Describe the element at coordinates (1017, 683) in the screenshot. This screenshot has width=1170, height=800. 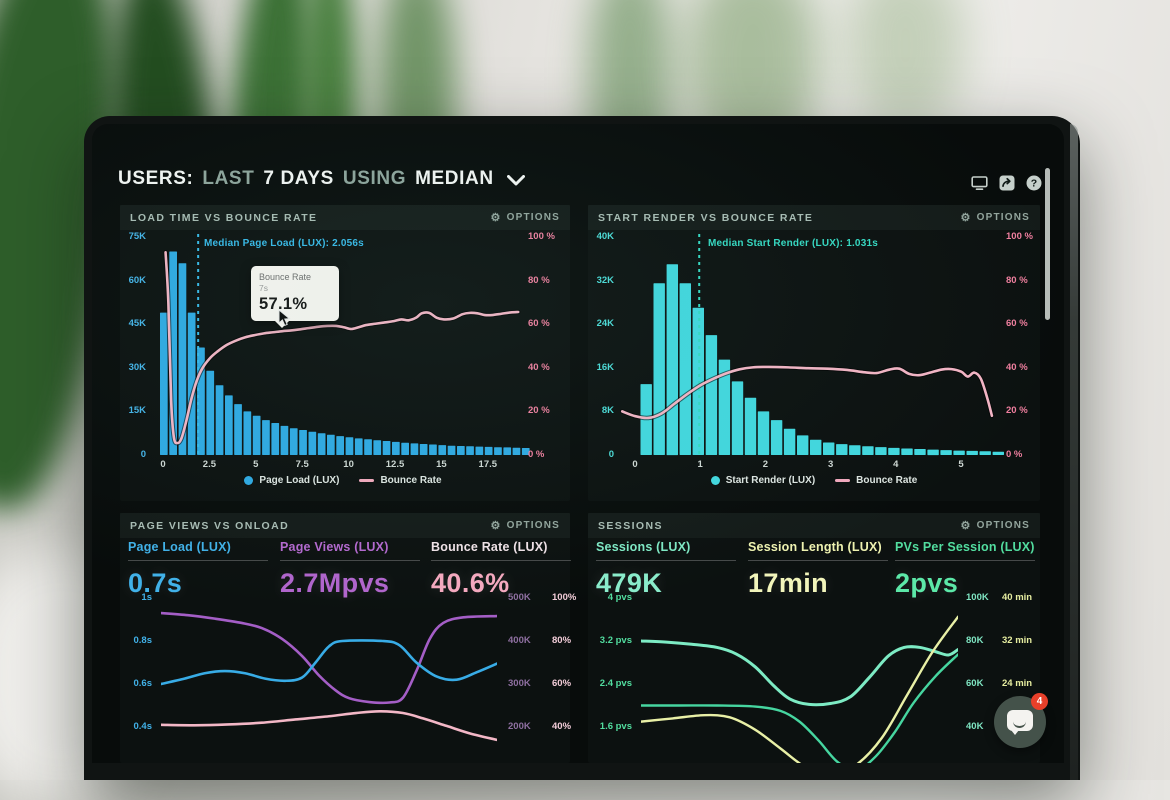
I see `axis-tick: 24 min` at that location.